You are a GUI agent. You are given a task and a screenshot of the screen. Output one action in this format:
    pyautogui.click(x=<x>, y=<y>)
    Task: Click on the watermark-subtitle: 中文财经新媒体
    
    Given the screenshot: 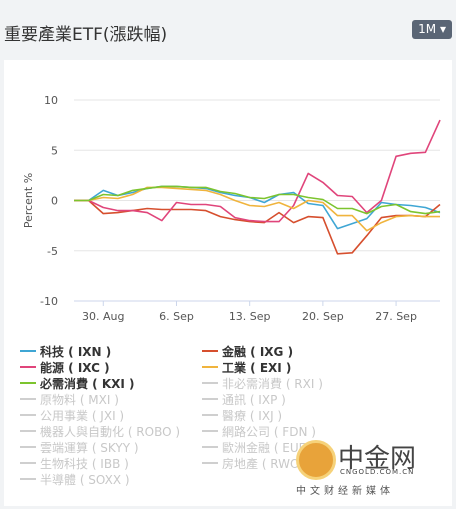 What is the action you would take?
    pyautogui.click(x=345, y=491)
    